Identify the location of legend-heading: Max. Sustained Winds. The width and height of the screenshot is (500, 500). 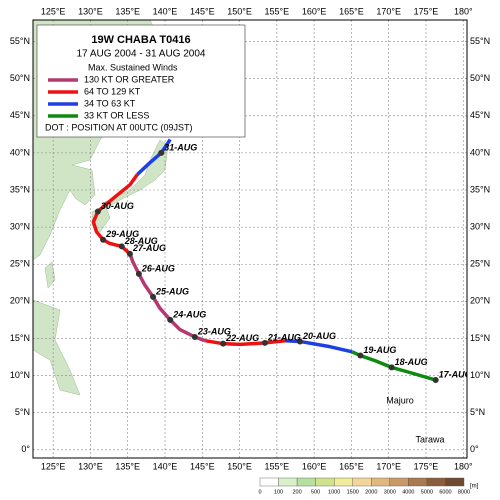
(133, 67).